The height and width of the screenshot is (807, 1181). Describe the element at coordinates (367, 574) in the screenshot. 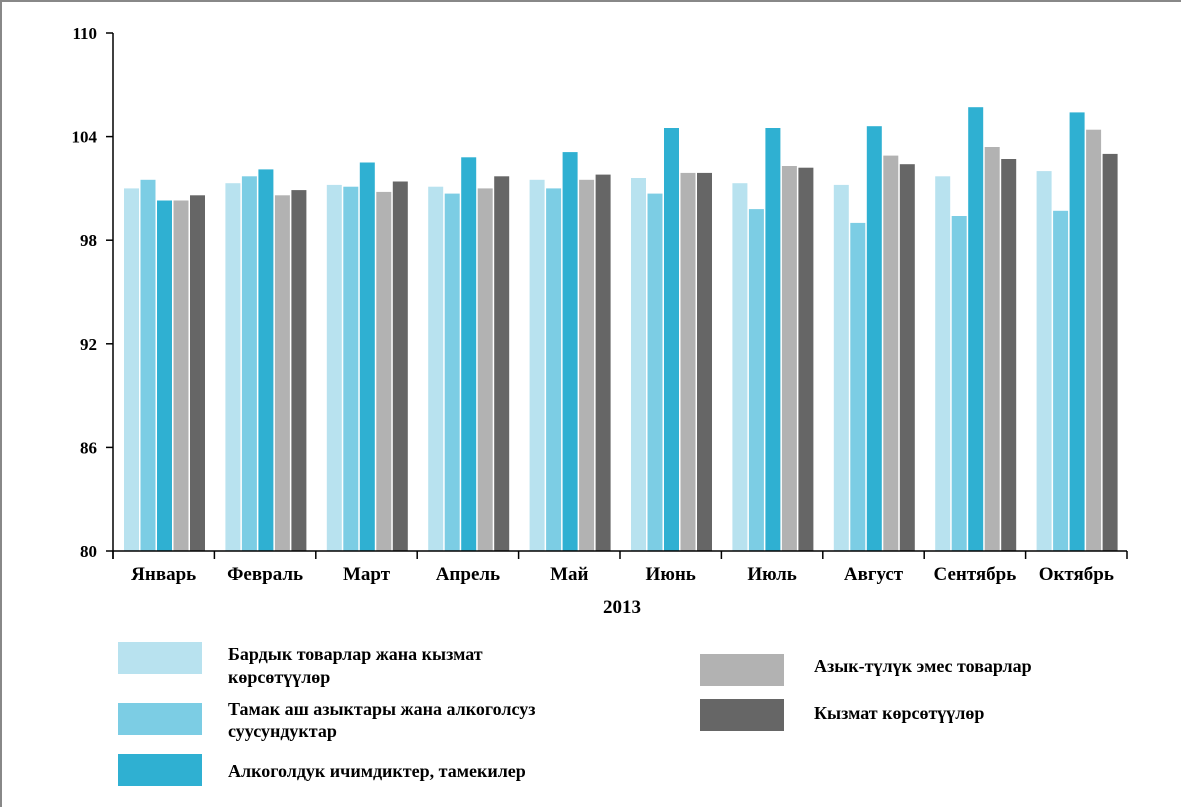

I see `x-tick-label: Март` at that location.